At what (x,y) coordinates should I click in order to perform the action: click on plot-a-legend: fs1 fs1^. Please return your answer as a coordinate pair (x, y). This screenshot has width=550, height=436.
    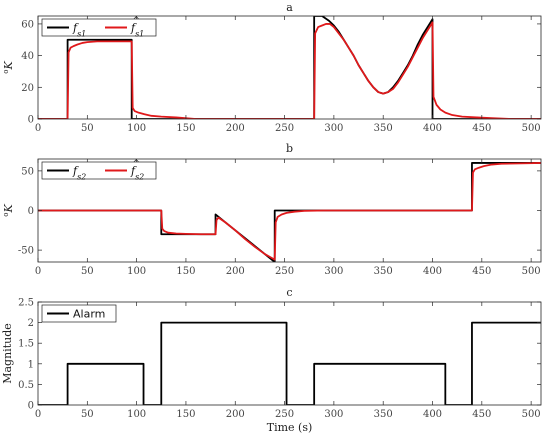
    Looking at the image, I should click on (99, 28).